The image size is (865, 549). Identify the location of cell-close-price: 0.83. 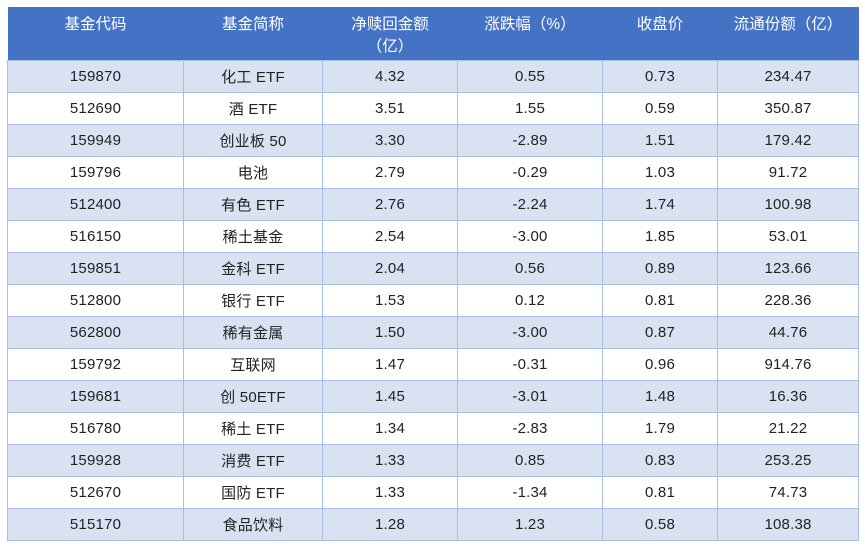
(660, 460).